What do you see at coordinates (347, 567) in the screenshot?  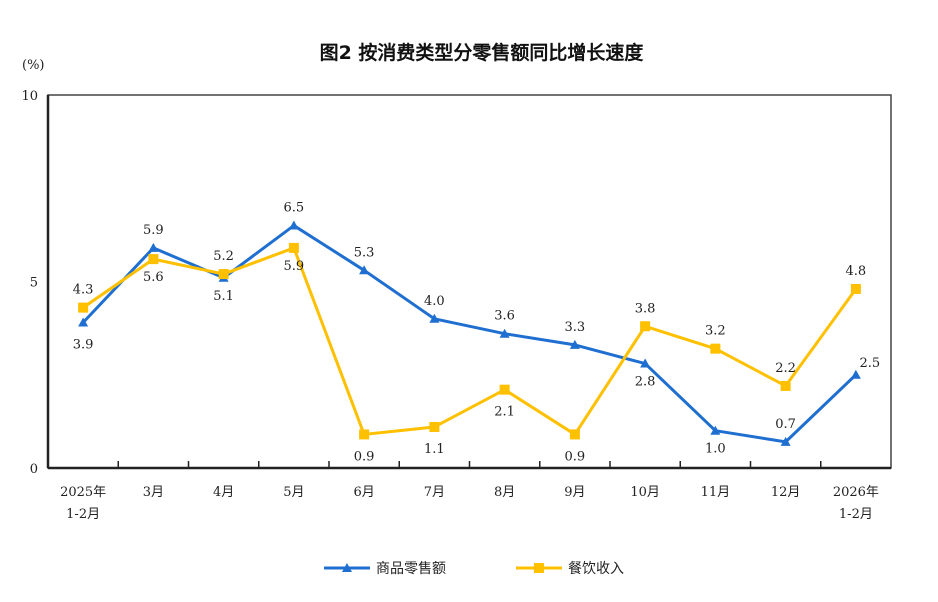 I see `triangle-line-icon` at bounding box center [347, 567].